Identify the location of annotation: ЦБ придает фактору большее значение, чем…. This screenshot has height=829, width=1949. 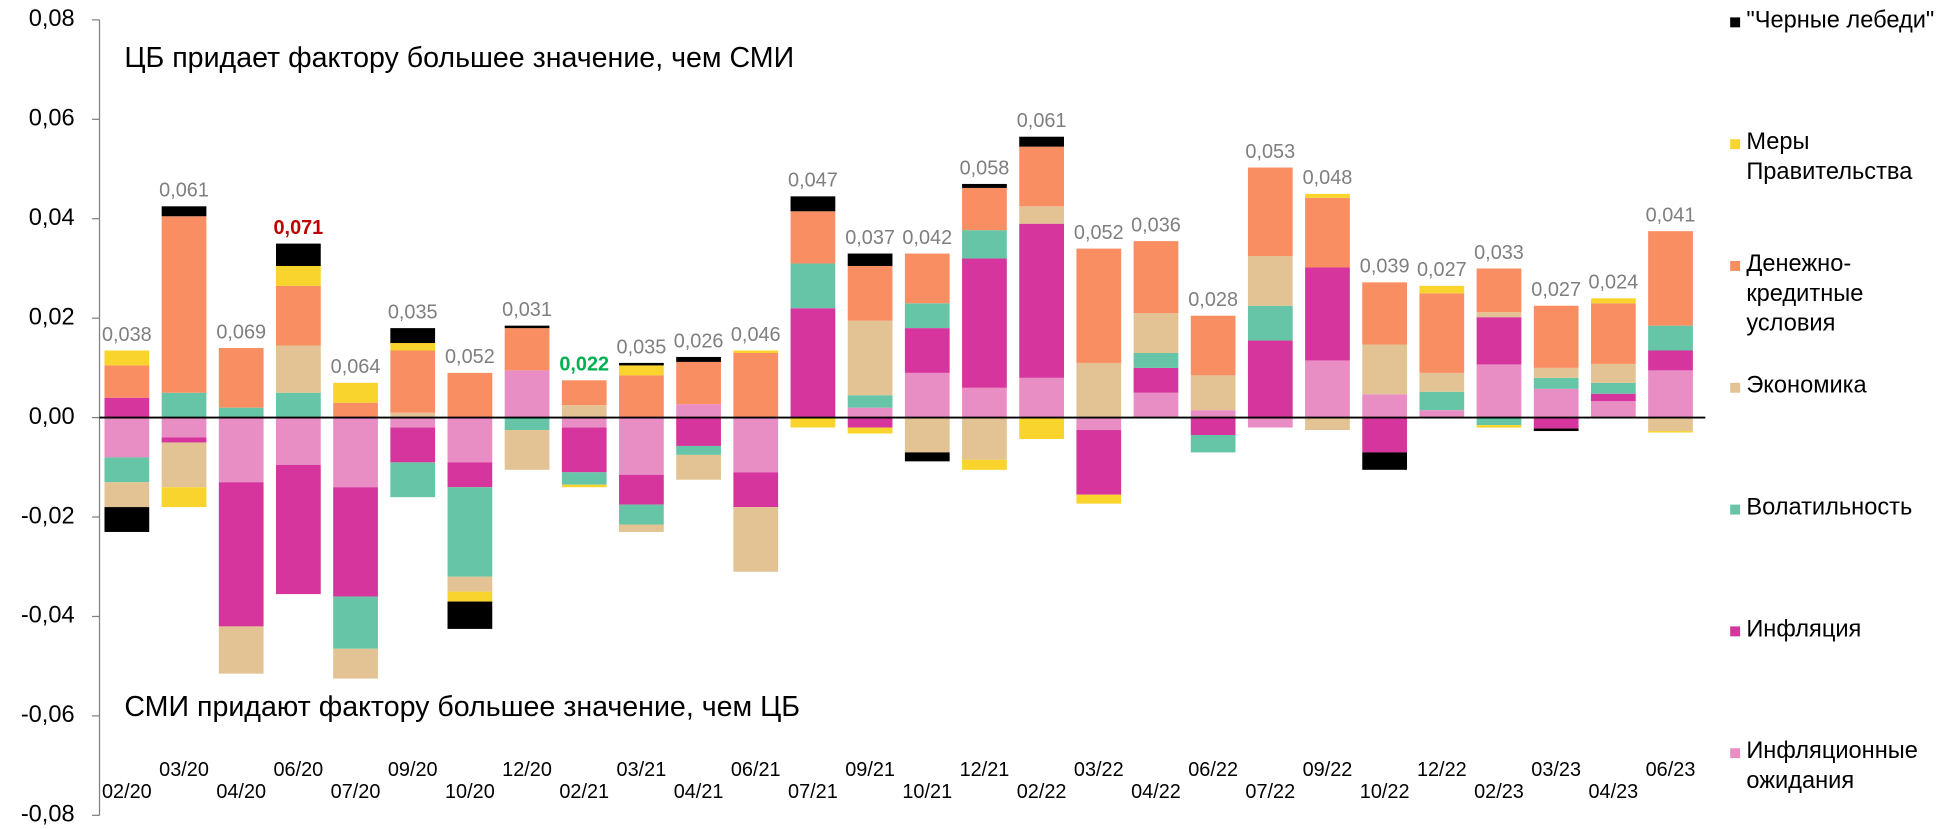
(459, 58).